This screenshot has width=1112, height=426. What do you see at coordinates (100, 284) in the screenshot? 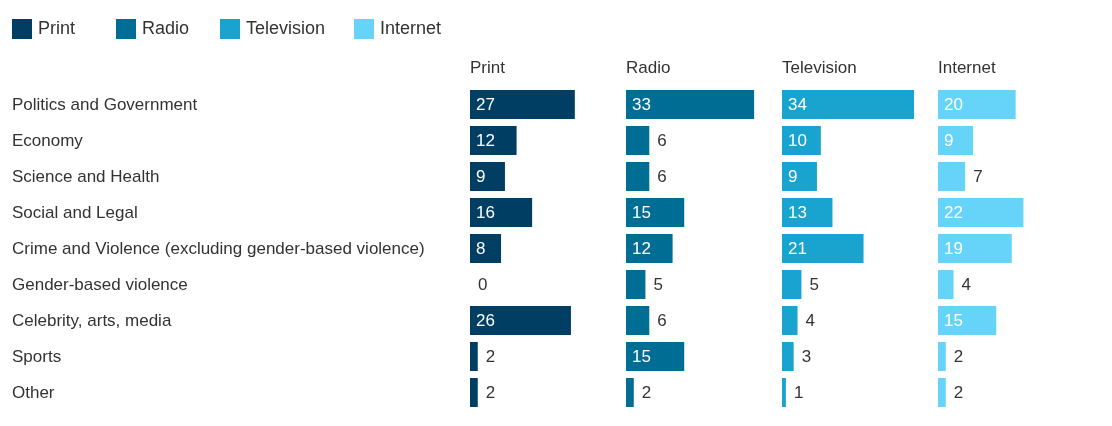
I see `y-tick-label: Gender-based violence` at bounding box center [100, 284].